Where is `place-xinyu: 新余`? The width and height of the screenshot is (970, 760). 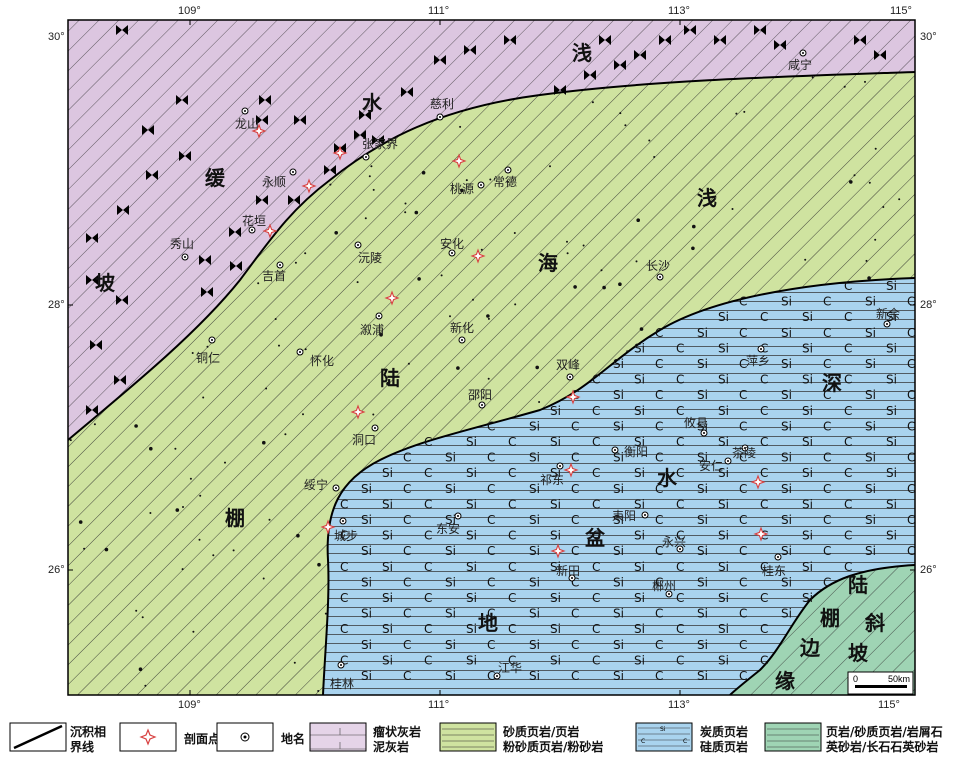
place-xinyu: 新余 is located at coordinates (888, 313).